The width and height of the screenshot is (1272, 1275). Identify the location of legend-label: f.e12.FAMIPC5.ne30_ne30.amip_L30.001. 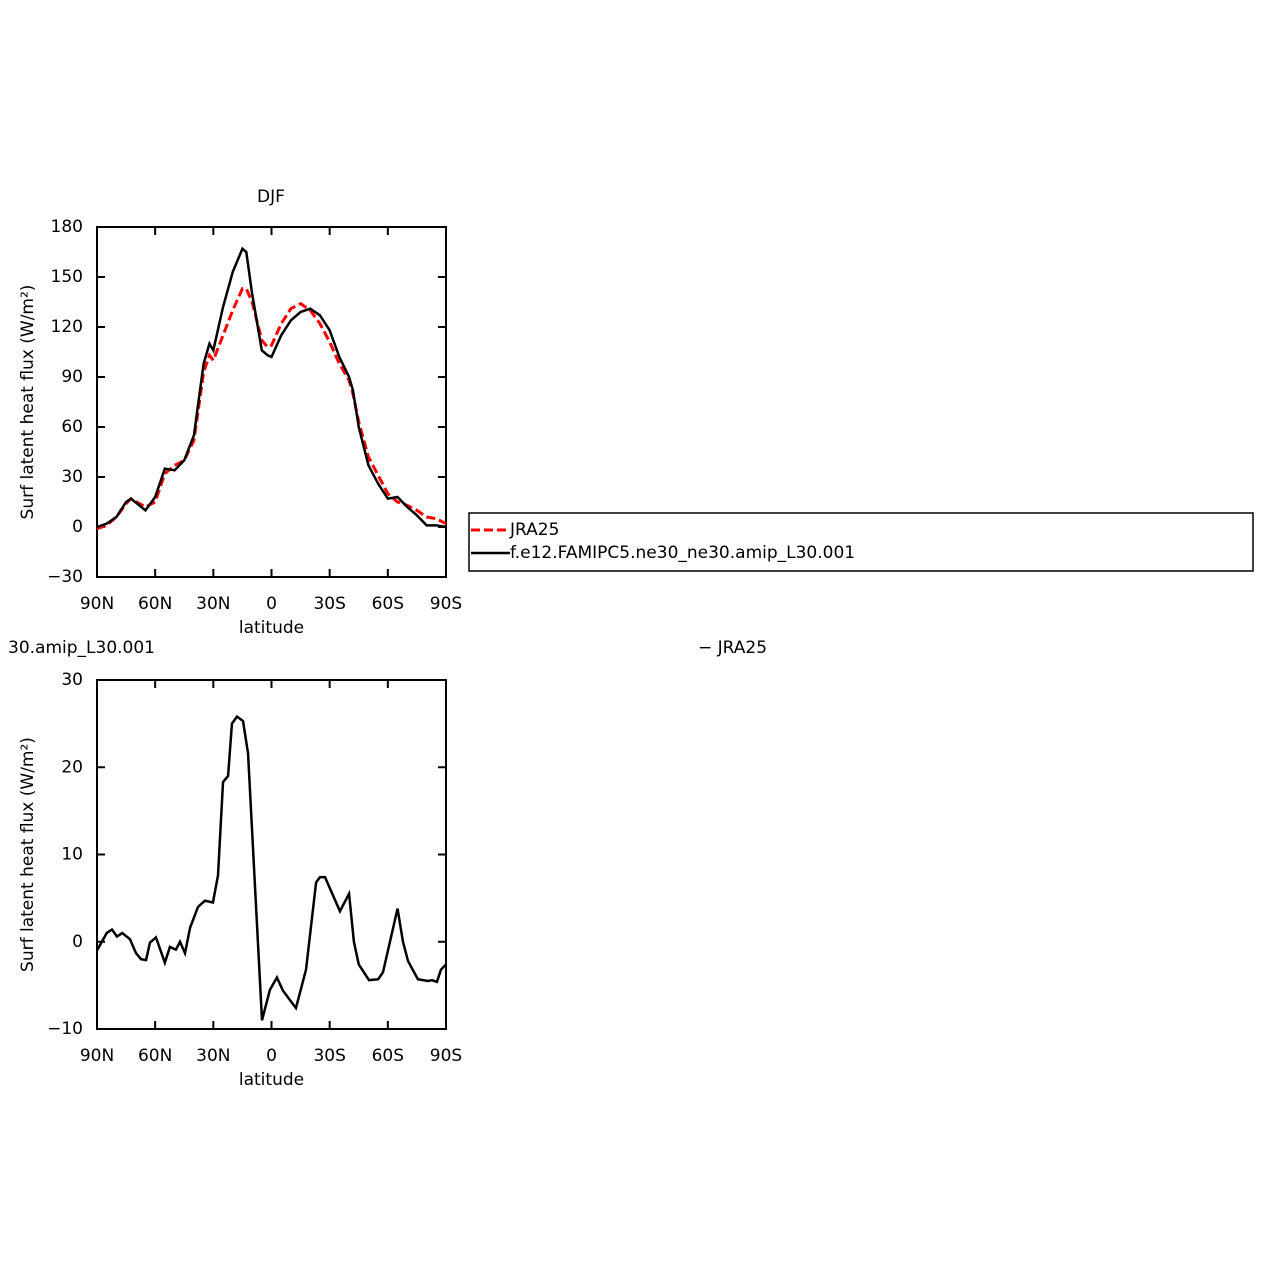
(682, 553).